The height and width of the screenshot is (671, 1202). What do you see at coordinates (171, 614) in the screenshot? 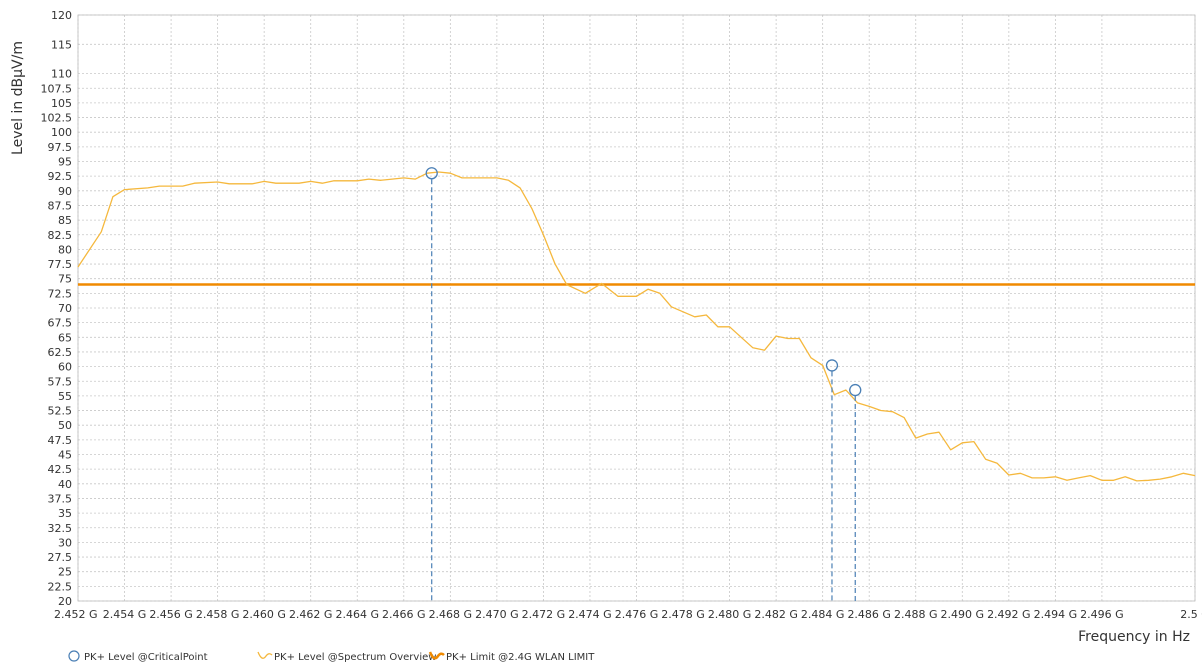
I see `x-tick-label: 2.456 G` at bounding box center [171, 614].